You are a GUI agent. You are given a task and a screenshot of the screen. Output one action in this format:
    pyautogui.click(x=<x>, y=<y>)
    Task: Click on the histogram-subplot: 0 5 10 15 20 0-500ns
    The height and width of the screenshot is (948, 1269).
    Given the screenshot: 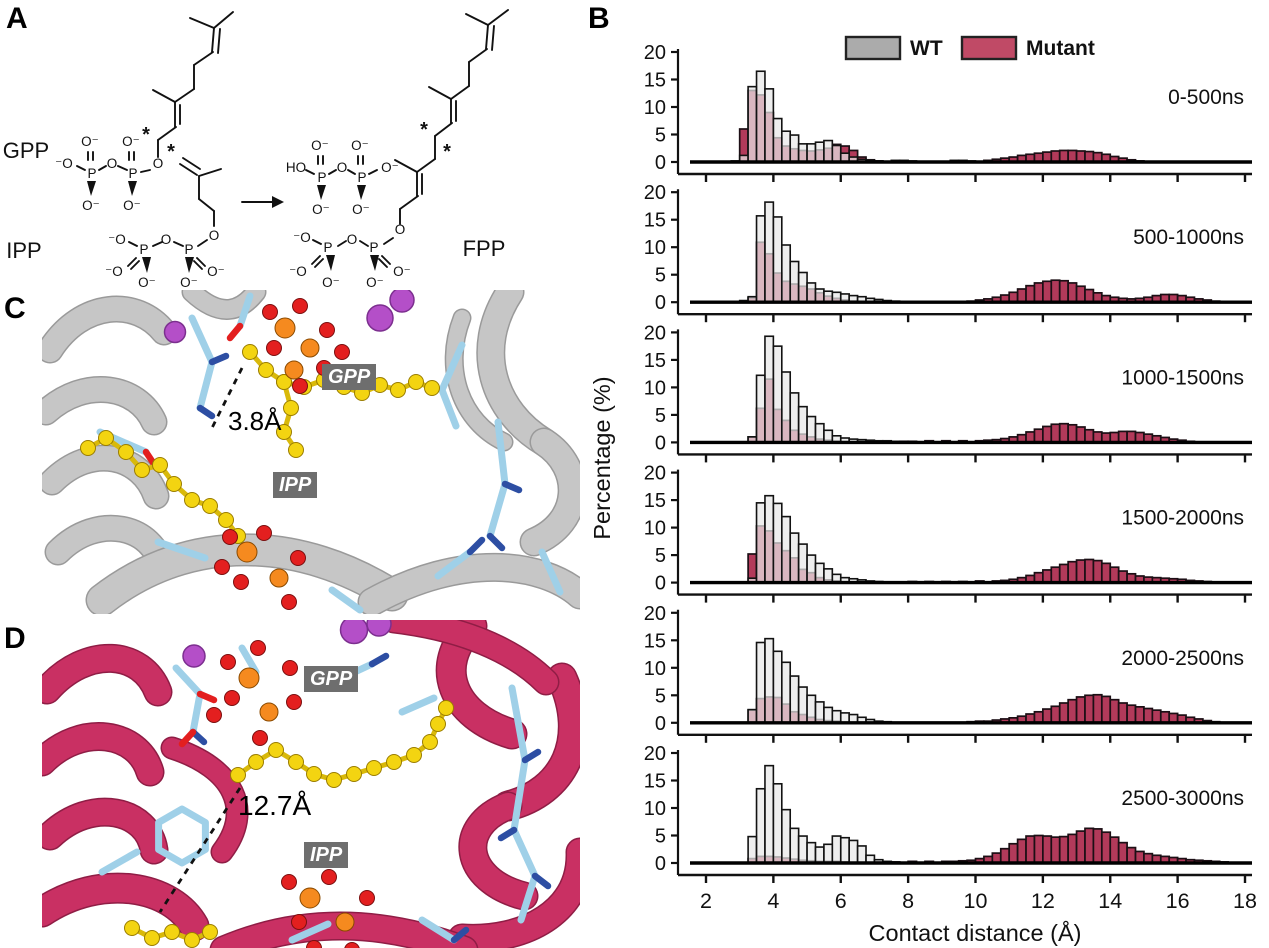 What is the action you would take?
    pyautogui.click(x=948, y=112)
    